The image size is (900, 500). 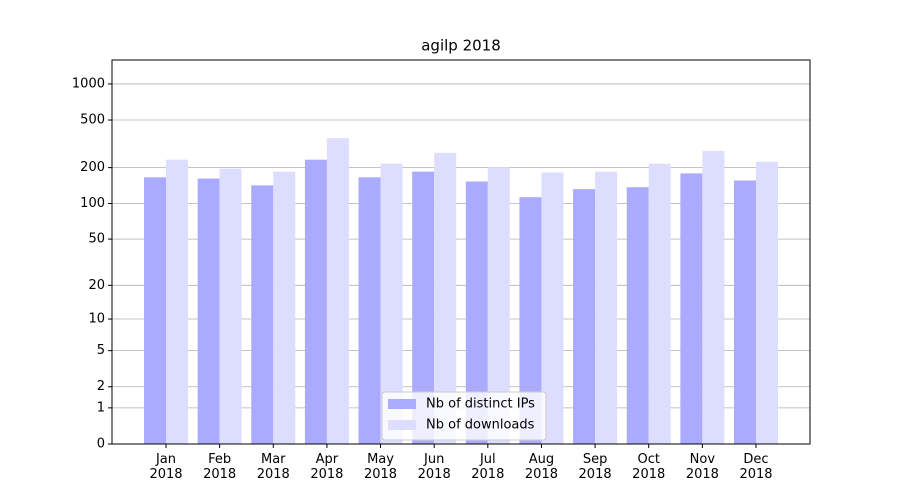 I want to click on legend-label: Nb of downloads, so click(x=480, y=425).